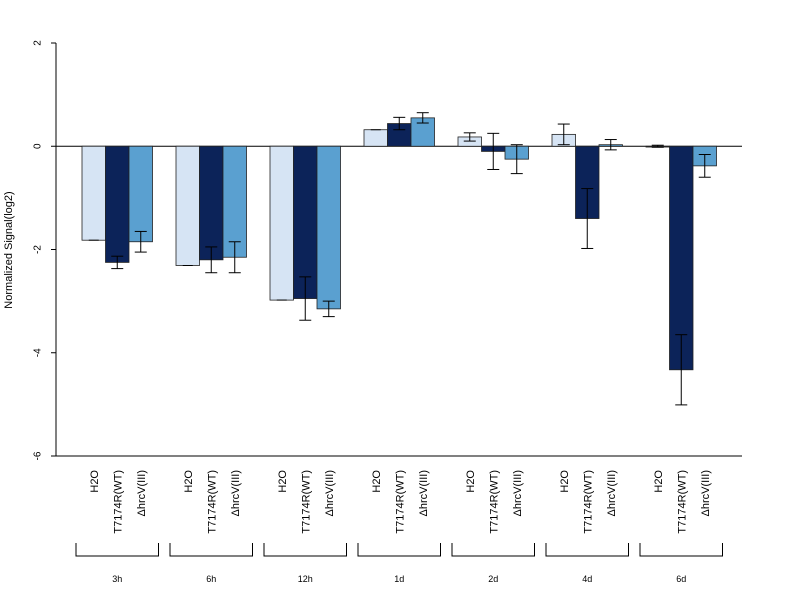  Describe the element at coordinates (38, 455) in the screenshot. I see `y-tick-label: -6` at that location.